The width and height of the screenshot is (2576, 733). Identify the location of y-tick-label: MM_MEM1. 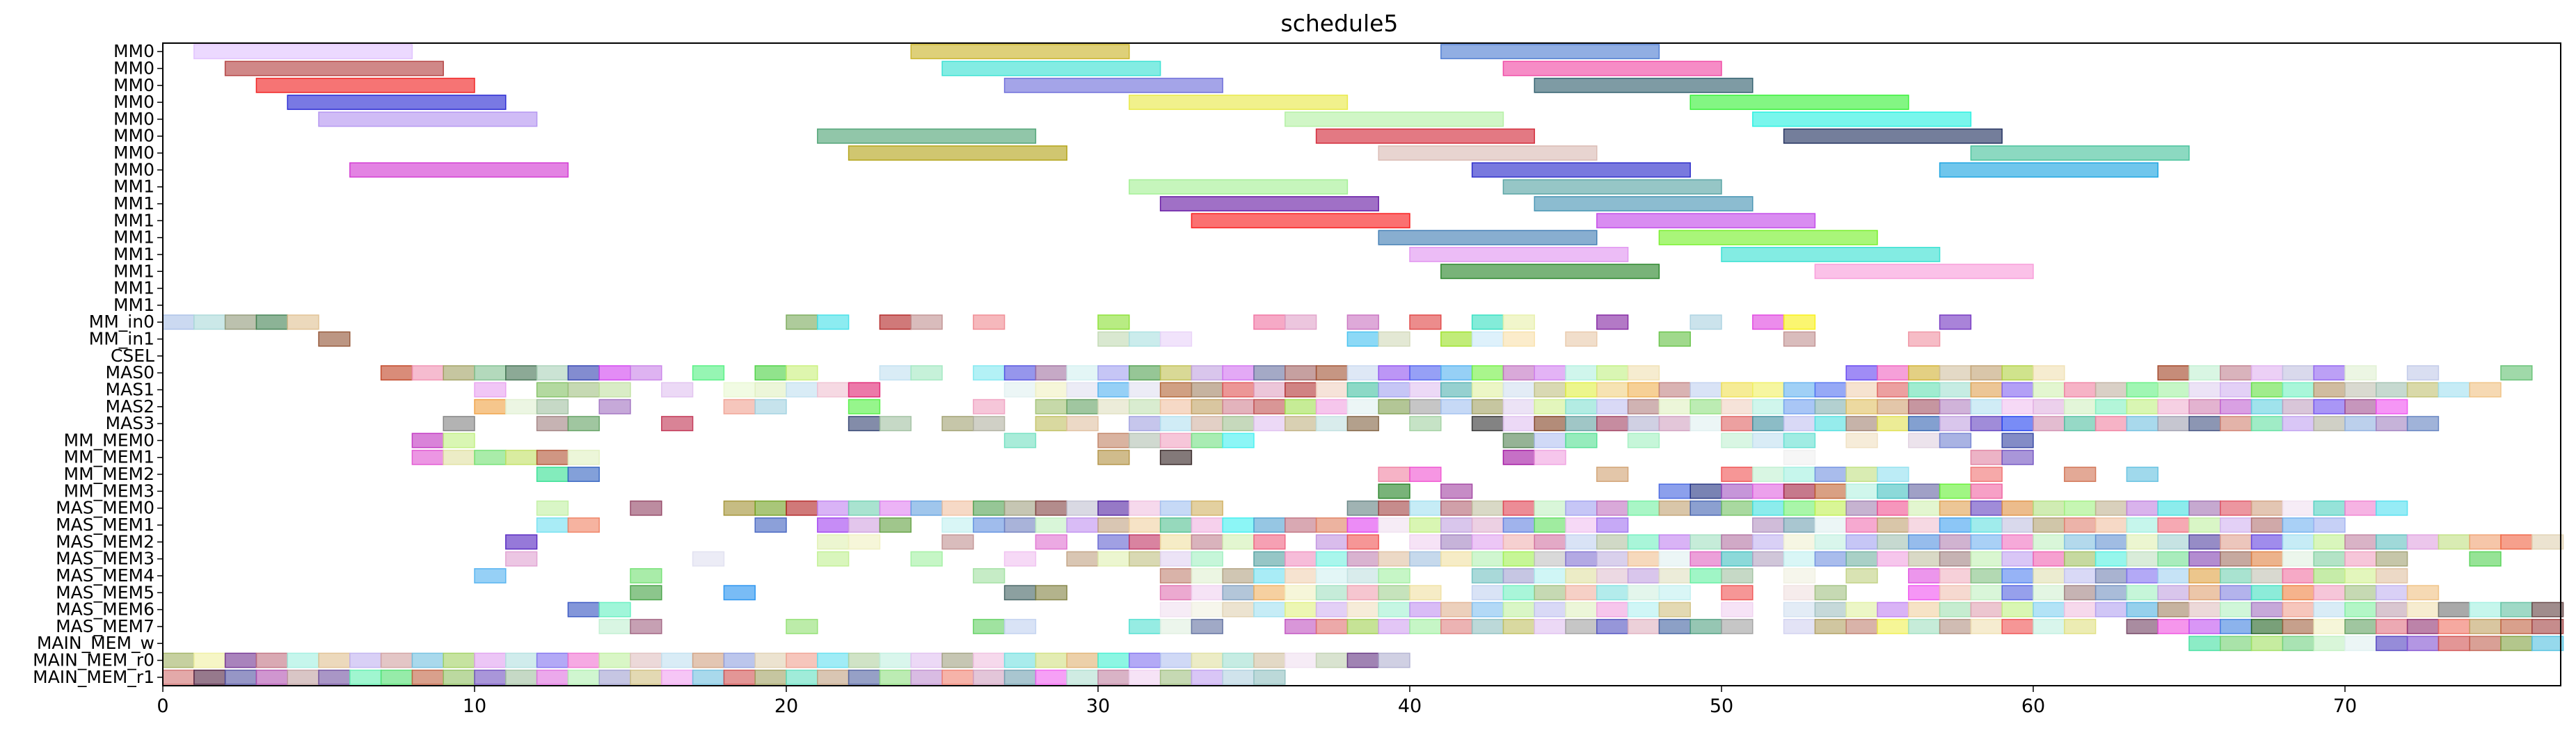
(109, 457).